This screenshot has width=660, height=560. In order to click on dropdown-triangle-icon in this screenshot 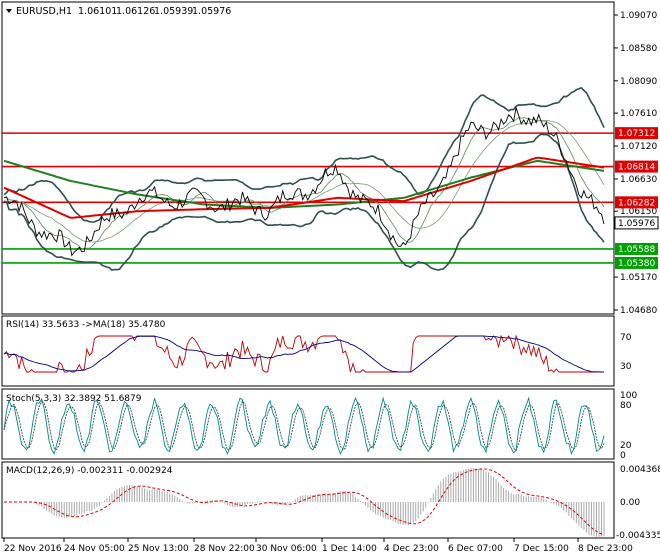, I will do `click(9, 11)`.